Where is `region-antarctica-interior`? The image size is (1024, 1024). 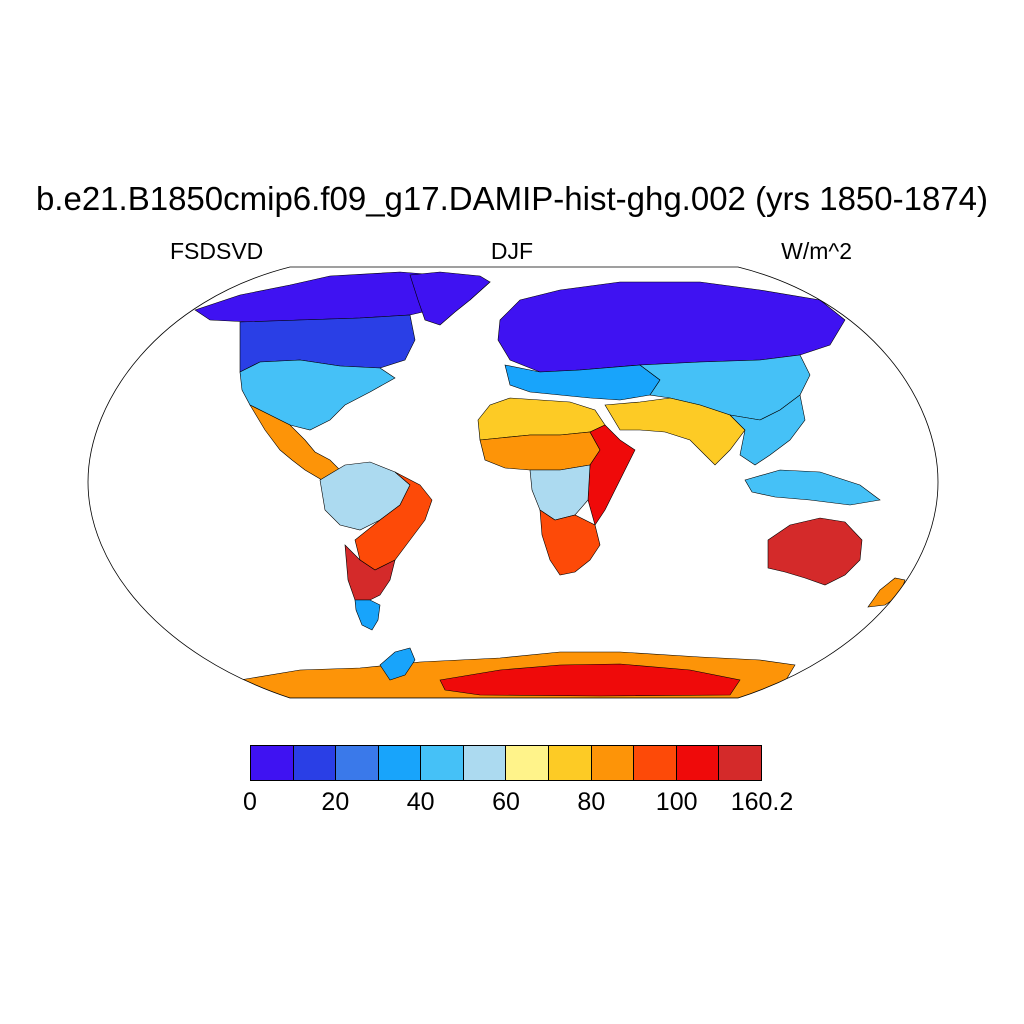 region-antarctica-interior is located at coordinates (590, 680).